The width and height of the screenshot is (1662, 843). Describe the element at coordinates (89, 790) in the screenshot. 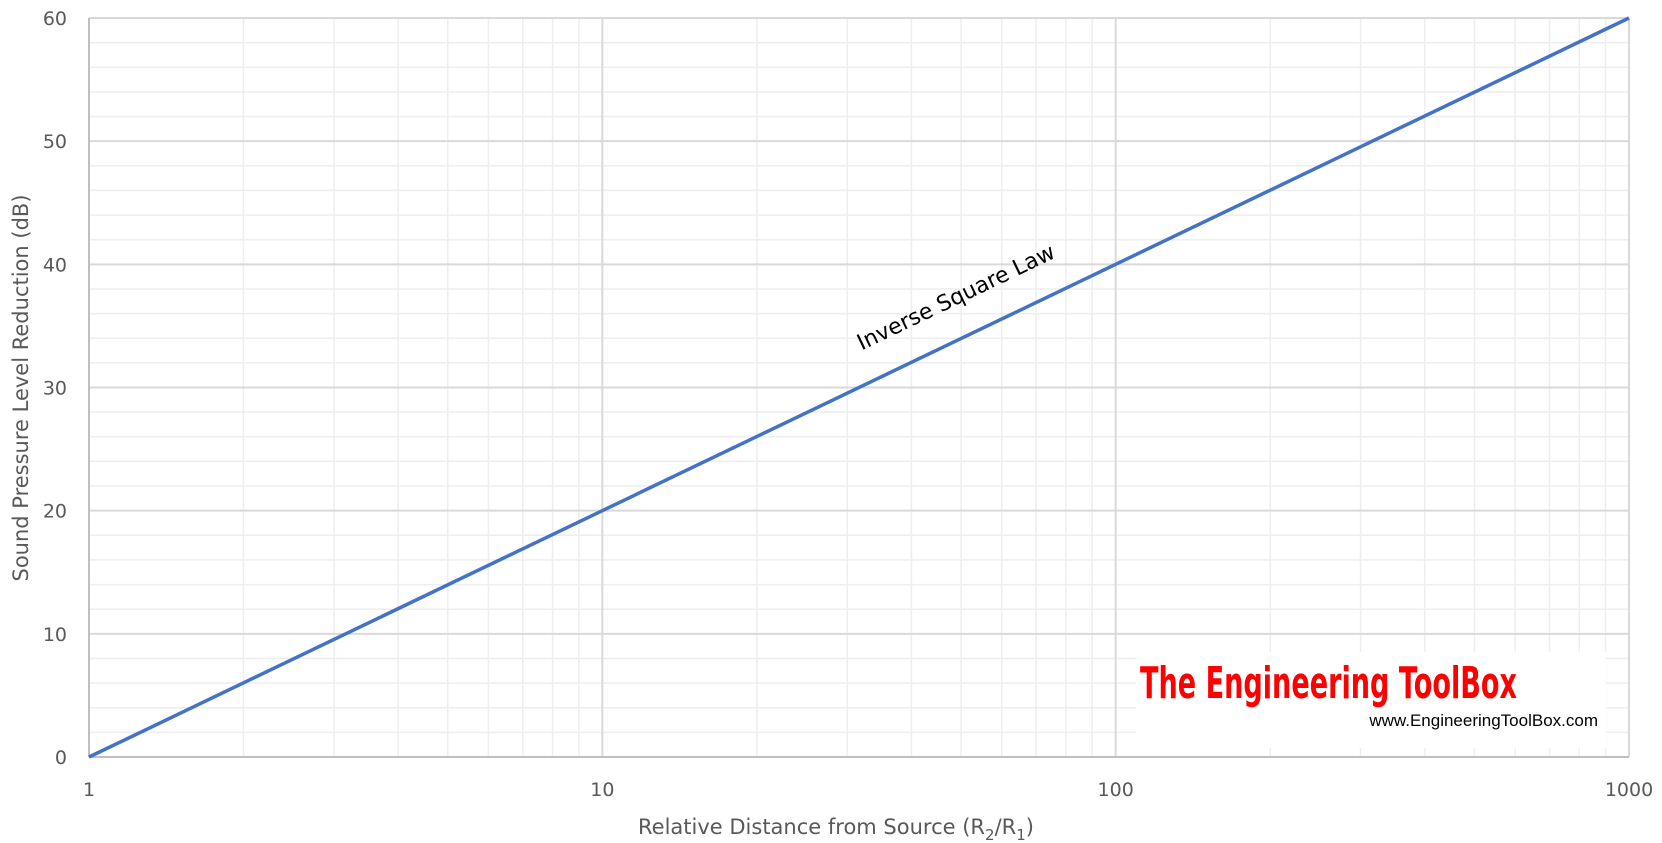

I see `x-tick-label: 1` at that location.